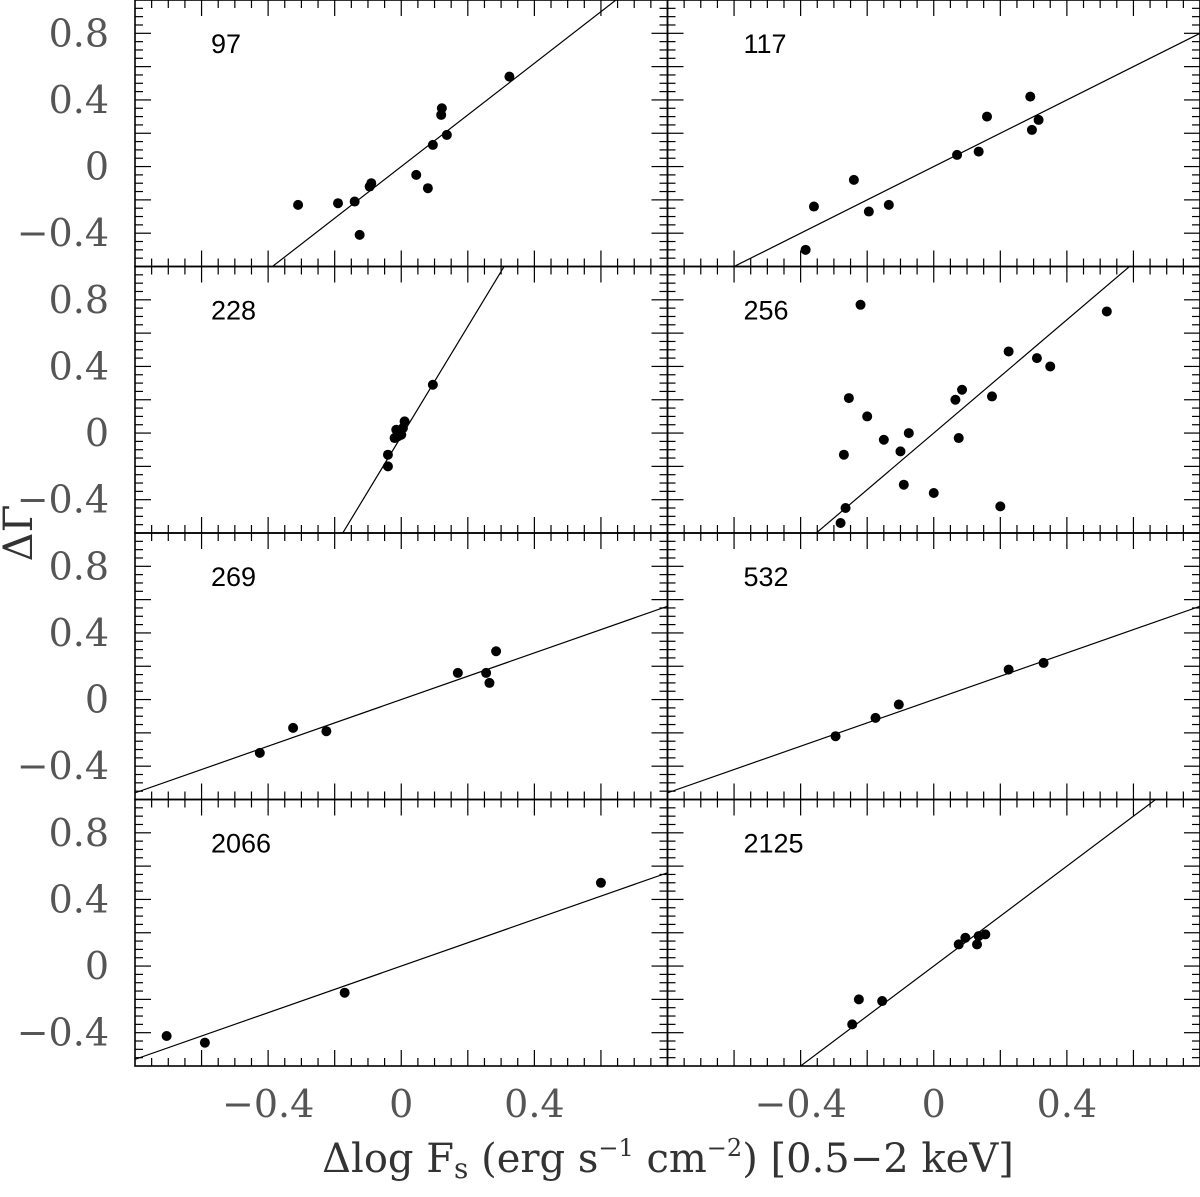 The height and width of the screenshot is (1197, 1200). I want to click on panel-label: 2125, so click(774, 844).